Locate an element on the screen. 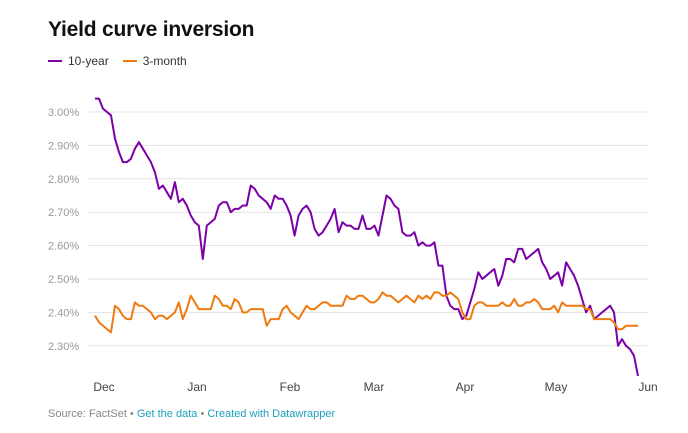 The width and height of the screenshot is (688, 433). legend-label-10-year: 10-year is located at coordinates (88, 61).